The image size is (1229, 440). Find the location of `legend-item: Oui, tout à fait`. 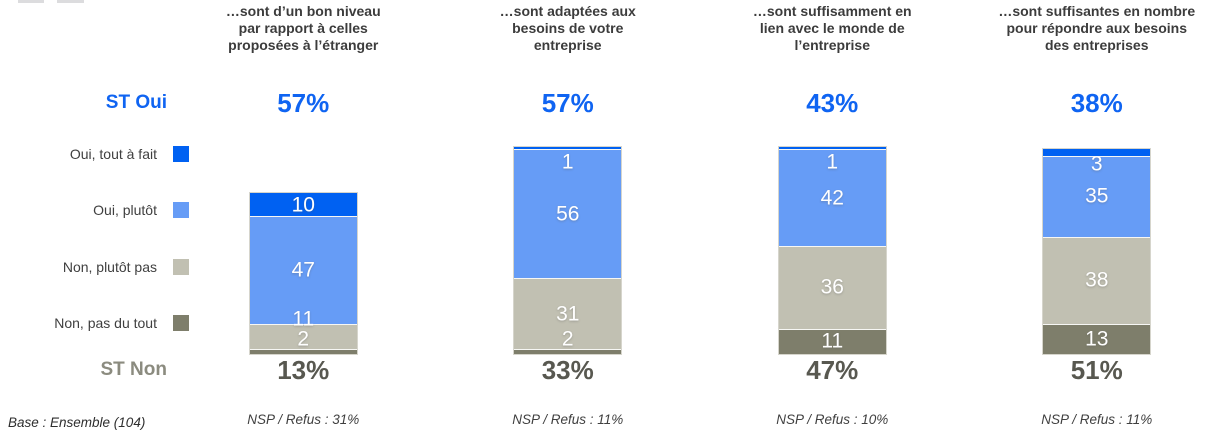

legend-item: Oui, tout à fait is located at coordinates (129, 154).